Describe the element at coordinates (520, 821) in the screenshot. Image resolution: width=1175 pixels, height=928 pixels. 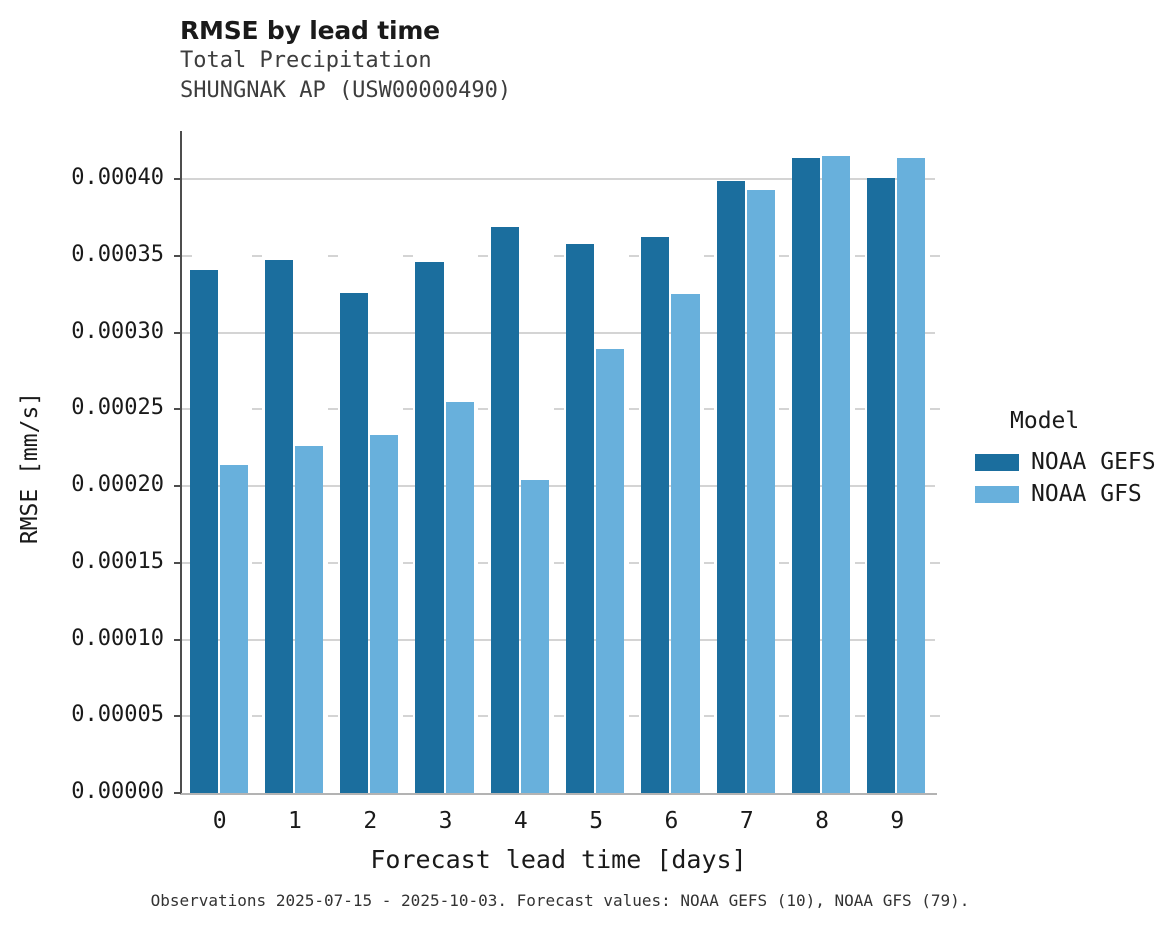
I see `x-axis-tick-label: 4` at that location.